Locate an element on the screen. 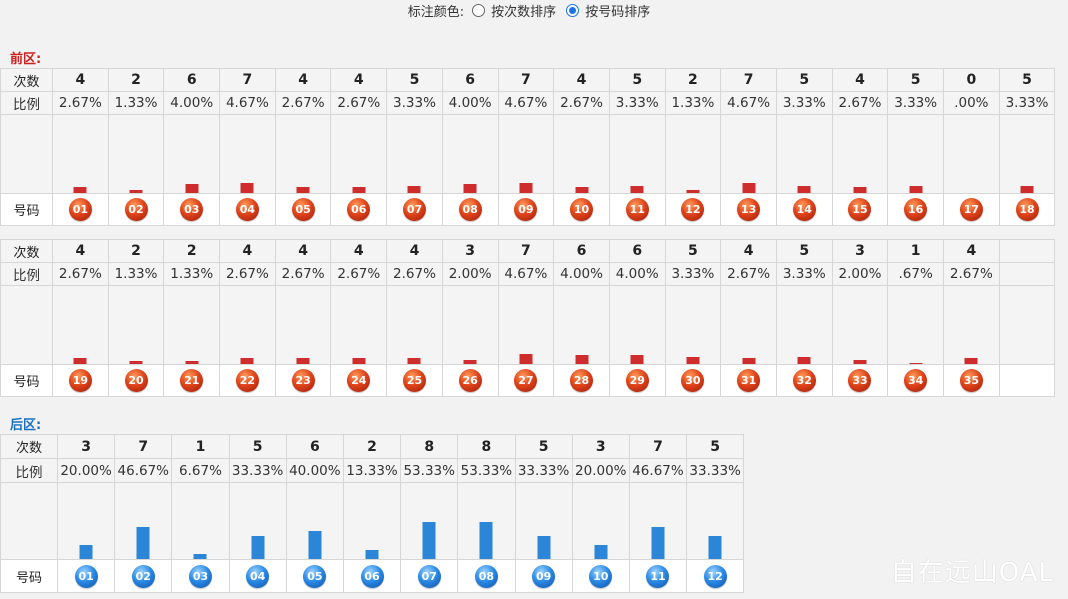 The width and height of the screenshot is (1068, 599). number-ball: 17 is located at coordinates (971, 209).